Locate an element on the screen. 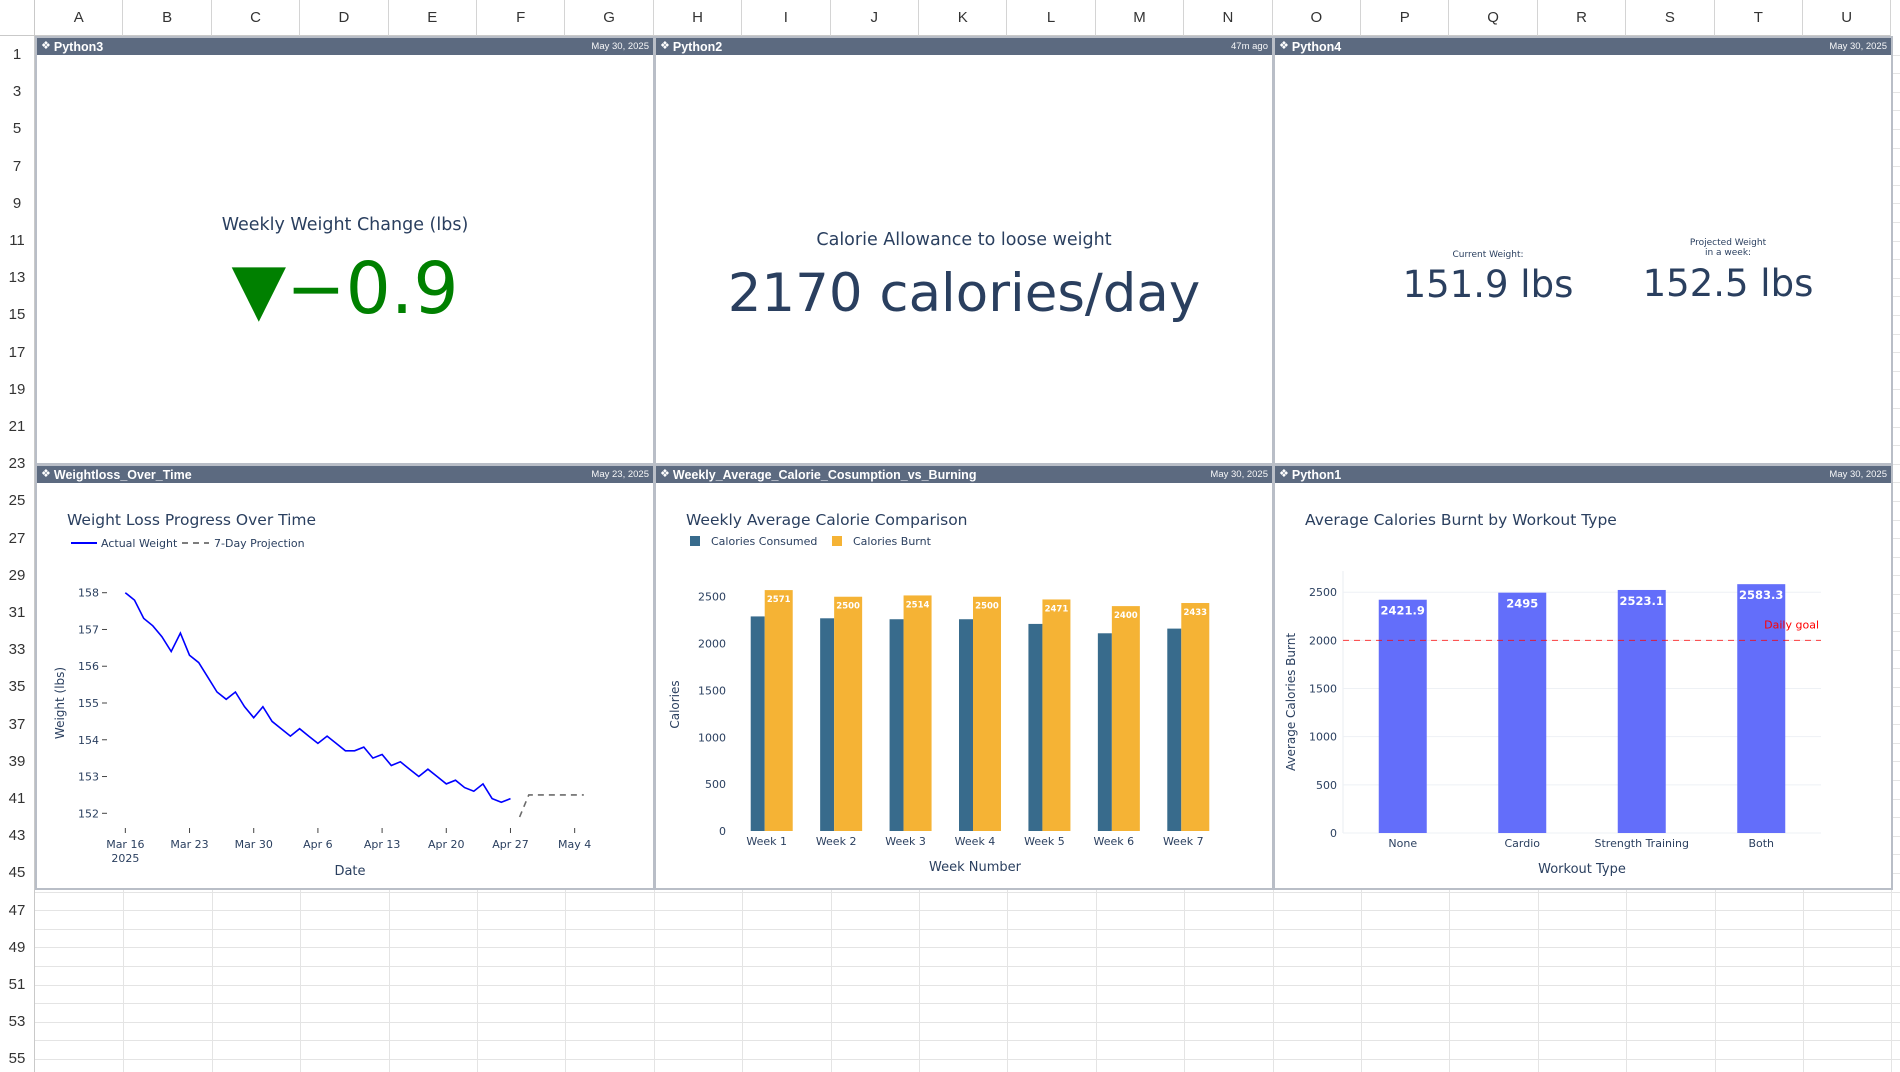 Image resolution: width=1900 pixels, height=1072 pixels. bar-value-label: 2571 is located at coordinates (779, 600).